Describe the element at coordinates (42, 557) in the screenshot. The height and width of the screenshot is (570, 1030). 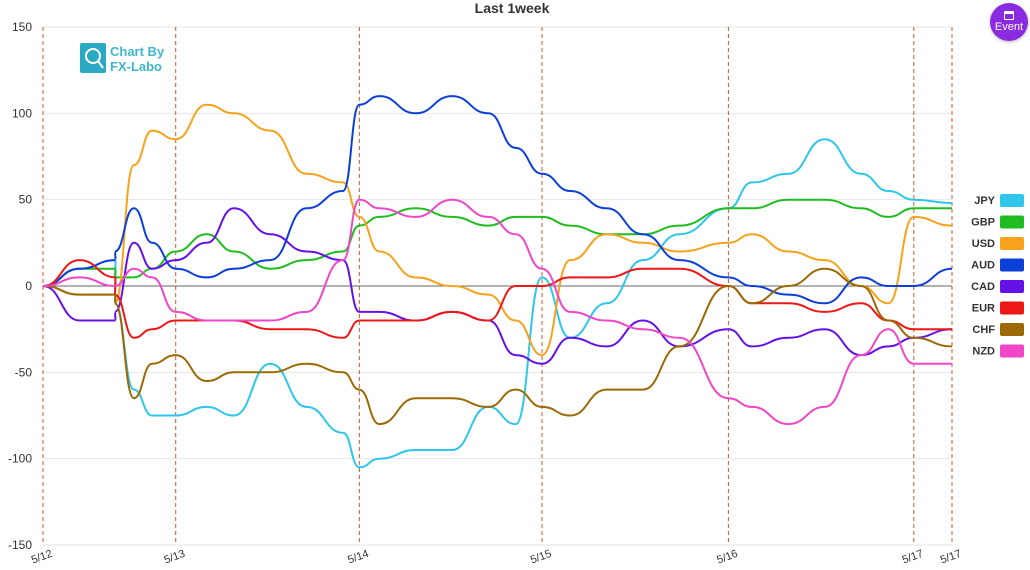
I see `x-tick-label: 5/12` at that location.